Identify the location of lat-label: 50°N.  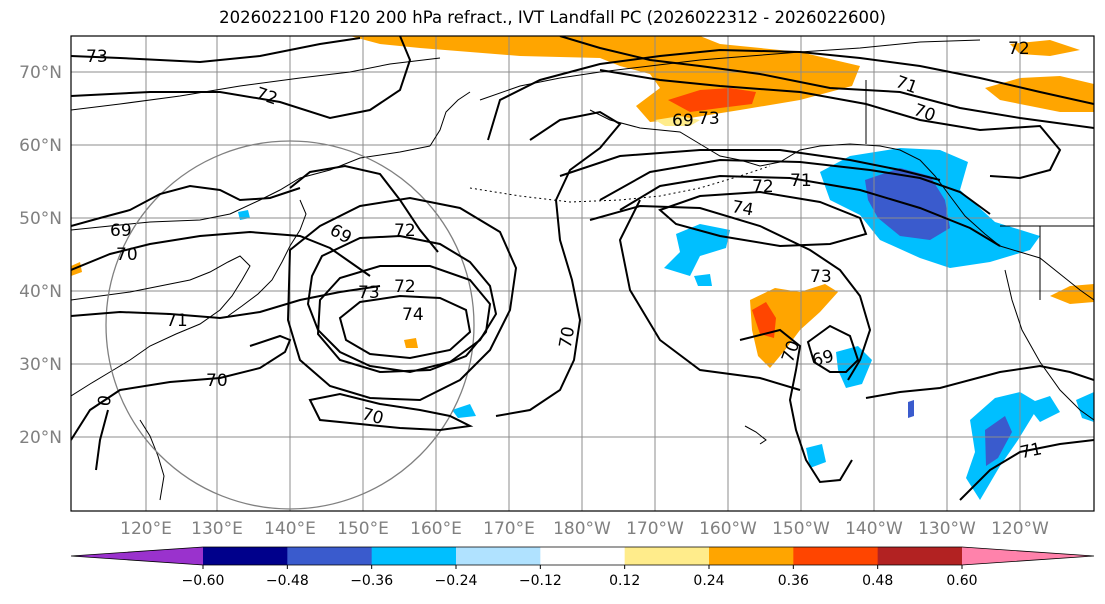
(40, 219).